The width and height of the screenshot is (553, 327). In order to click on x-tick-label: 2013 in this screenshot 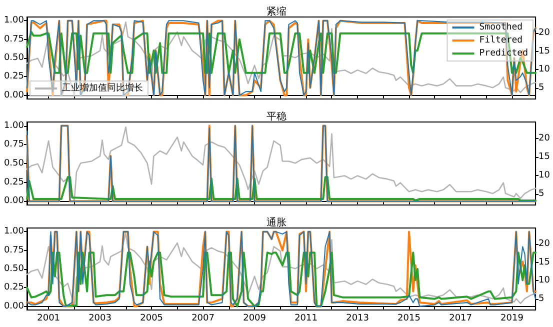, I will do `click(357, 319)`.